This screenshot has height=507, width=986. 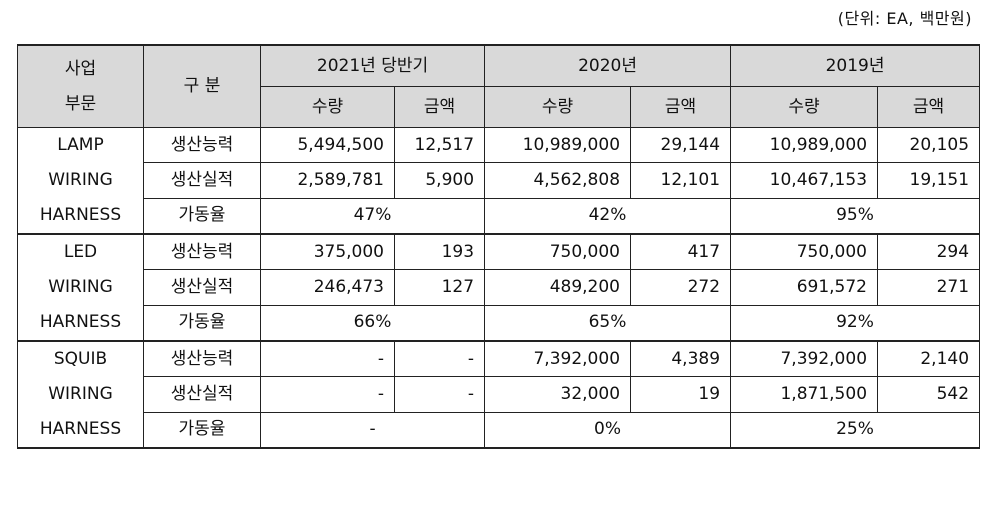 What do you see at coordinates (80, 288) in the screenshot?
I see `segment-name: LED WIRING HARNESS` at bounding box center [80, 288].